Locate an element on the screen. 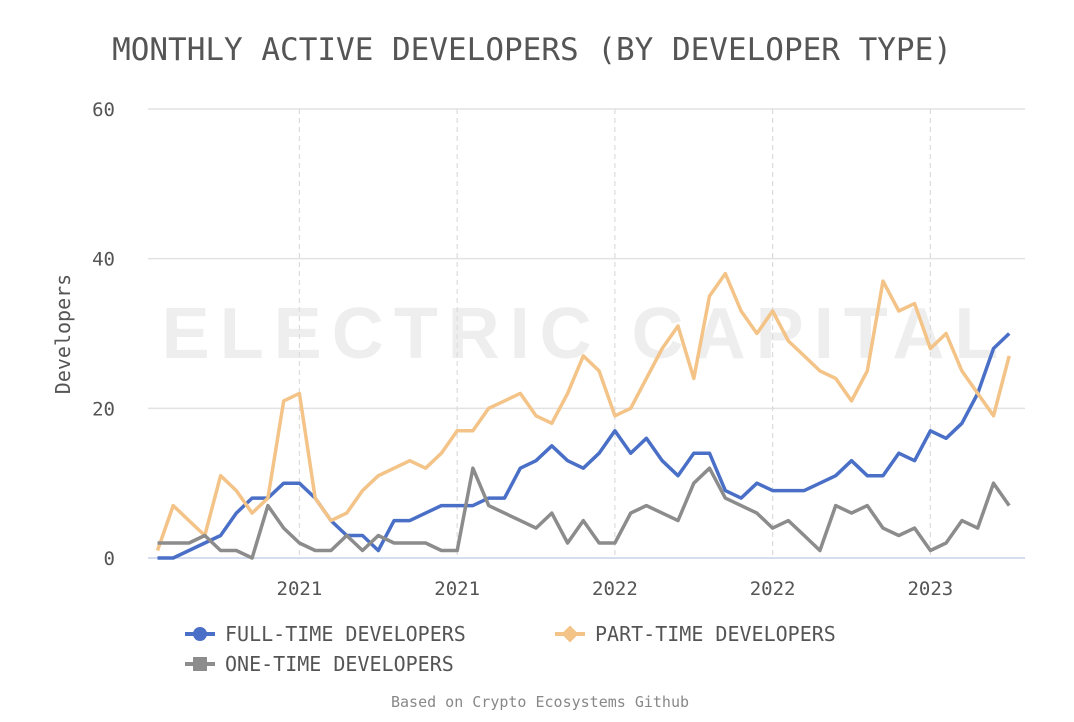 The height and width of the screenshot is (722, 1074). legend-label: PART-TIME DEVELOPERS is located at coordinates (715, 634).